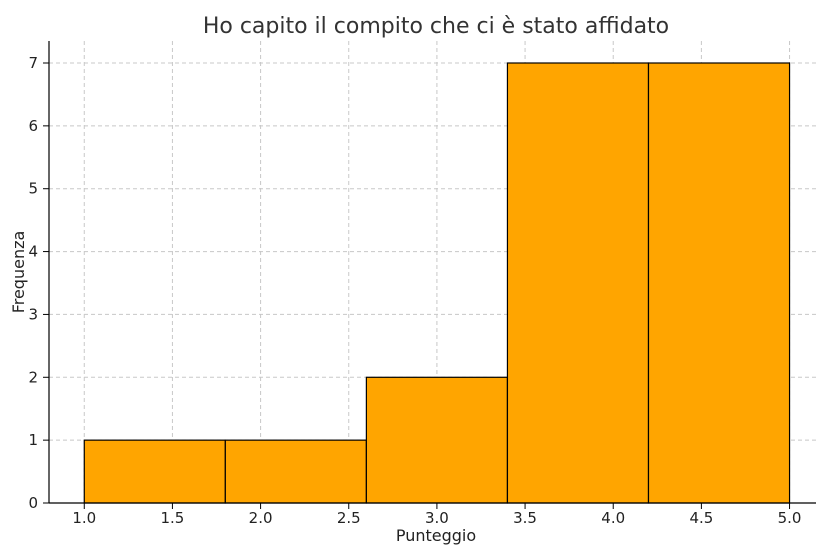 Image resolution: width=817 pixels, height=549 pixels. Describe the element at coordinates (437, 518) in the screenshot. I see `x-tick-label: 3.0` at that location.